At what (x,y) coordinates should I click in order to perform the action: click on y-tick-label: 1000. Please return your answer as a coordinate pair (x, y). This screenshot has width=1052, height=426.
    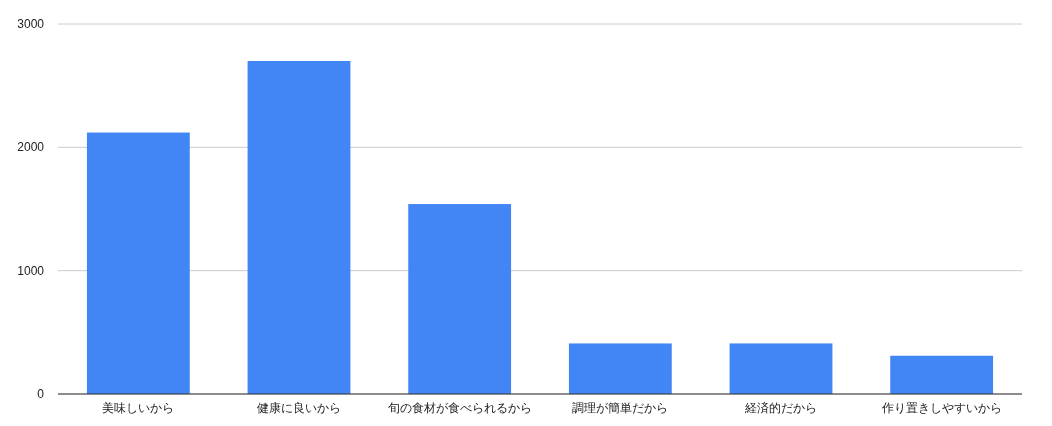
    Looking at the image, I should click on (31, 270).